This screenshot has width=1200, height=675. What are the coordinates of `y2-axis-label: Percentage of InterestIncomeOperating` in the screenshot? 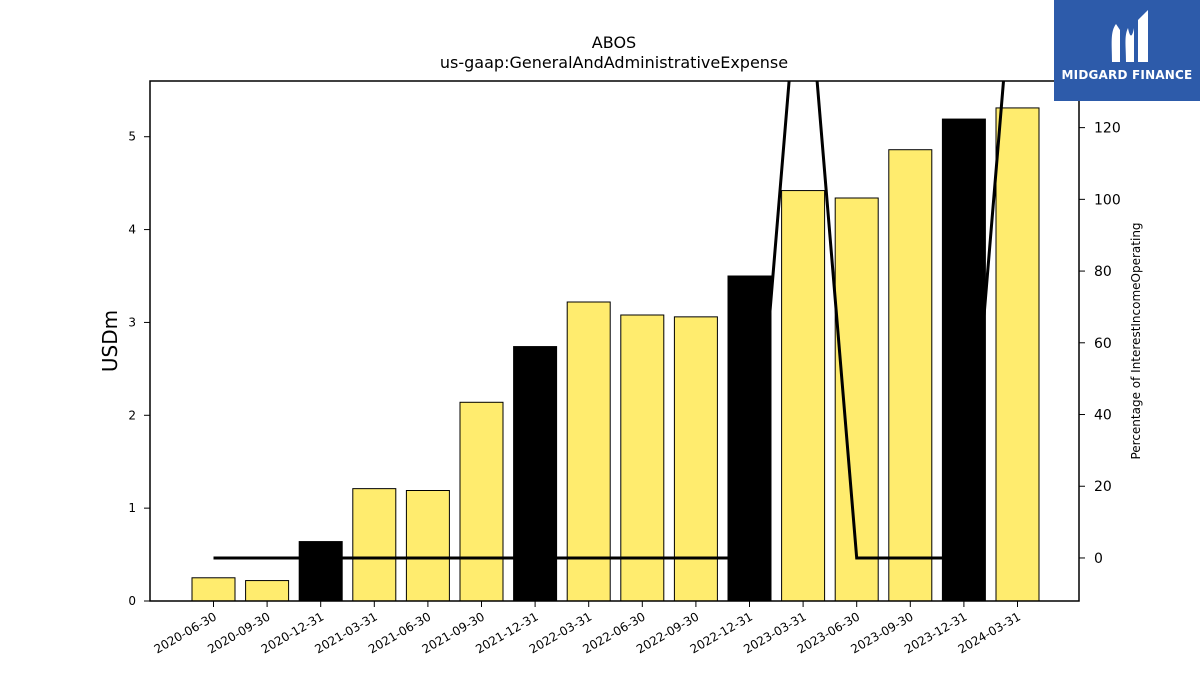 It's located at (1136, 340).